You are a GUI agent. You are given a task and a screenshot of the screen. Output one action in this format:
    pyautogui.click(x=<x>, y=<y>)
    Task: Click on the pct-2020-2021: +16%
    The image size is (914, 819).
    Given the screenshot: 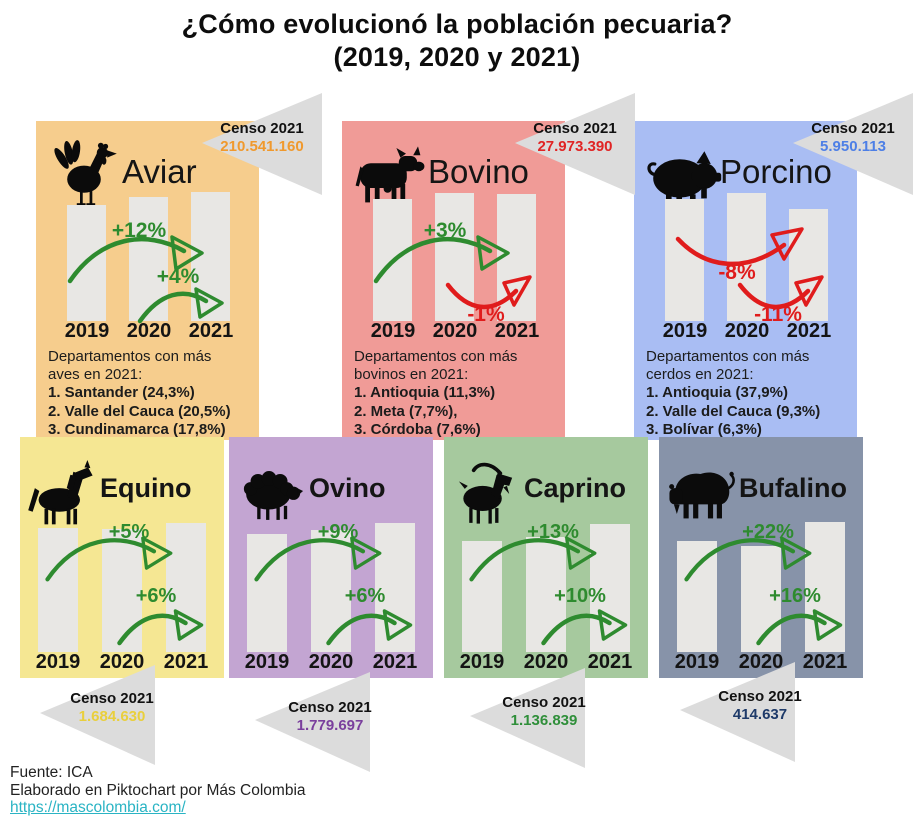 What is the action you would take?
    pyautogui.click(x=795, y=596)
    